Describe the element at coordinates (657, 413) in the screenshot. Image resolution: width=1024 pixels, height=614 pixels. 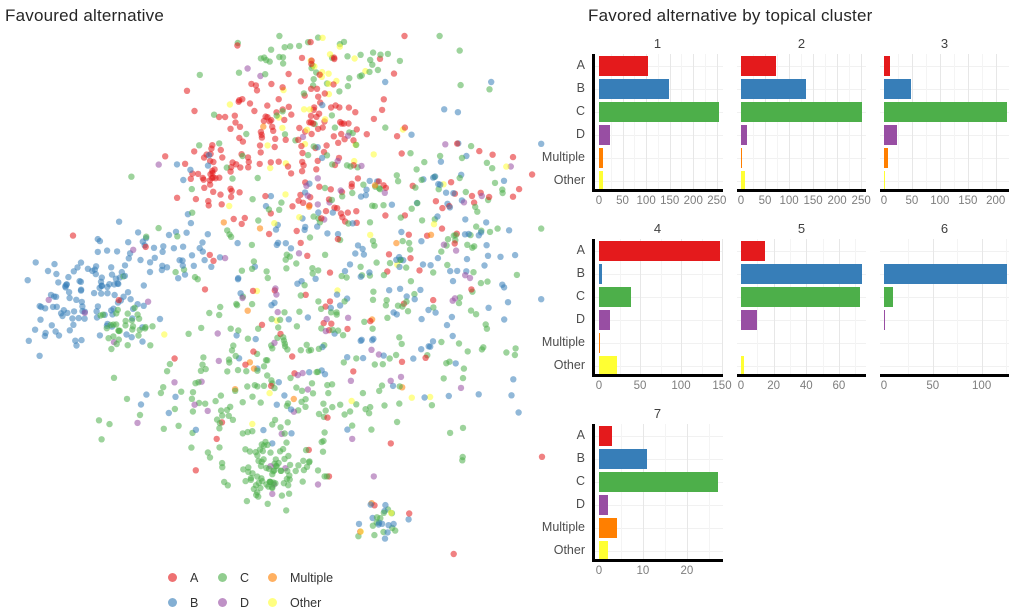
I see `facet-label: 7` at that location.